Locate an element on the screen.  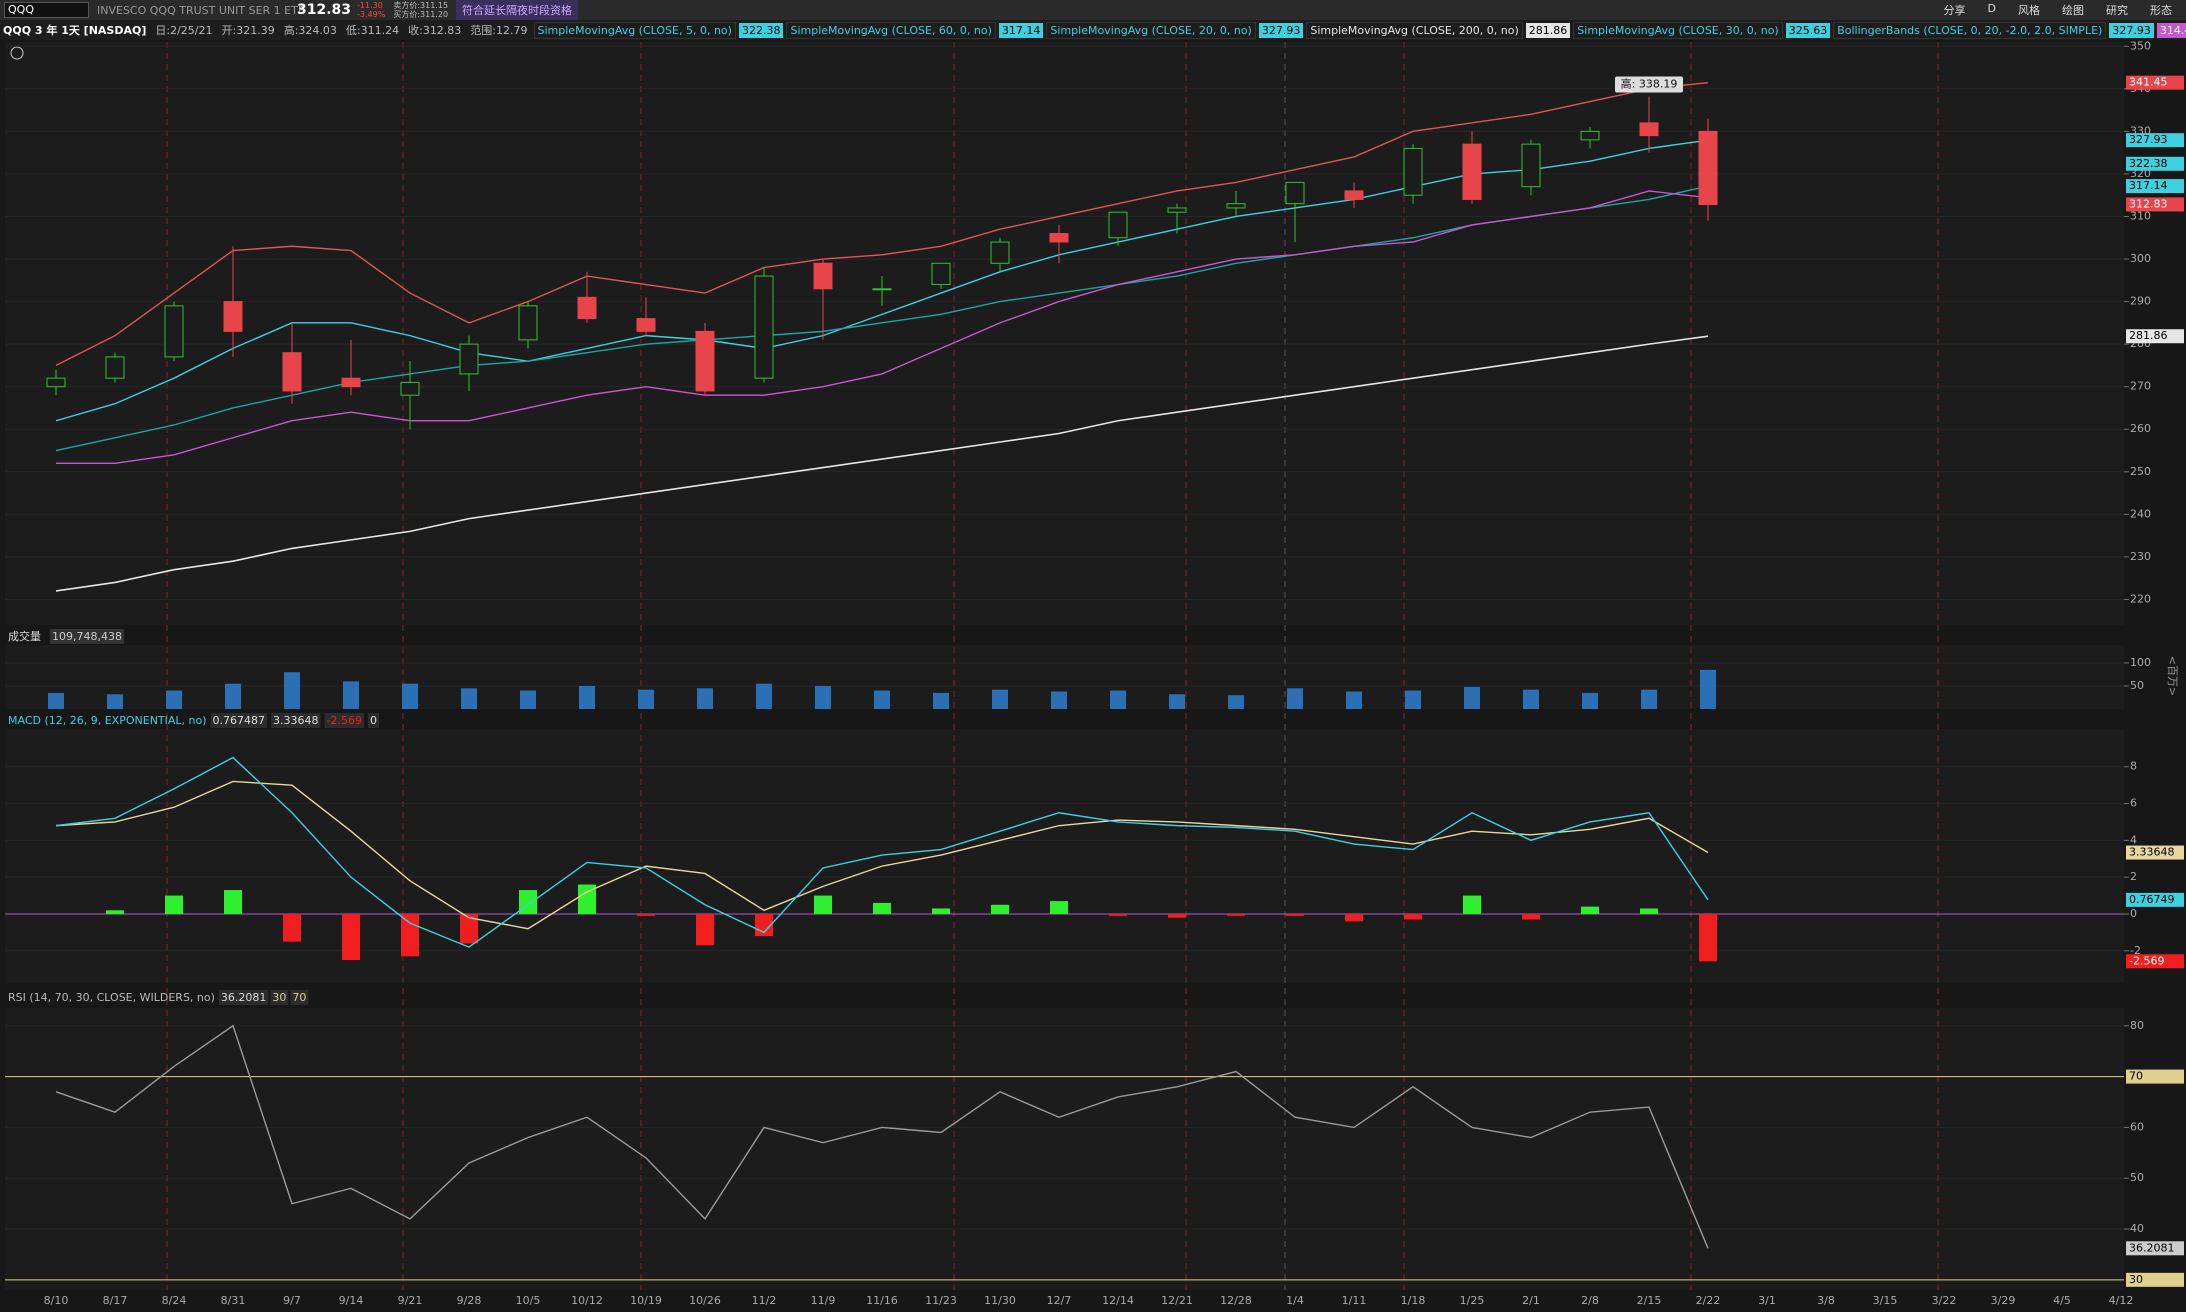
toolbar-button: 形态 is located at coordinates (2161, 10).